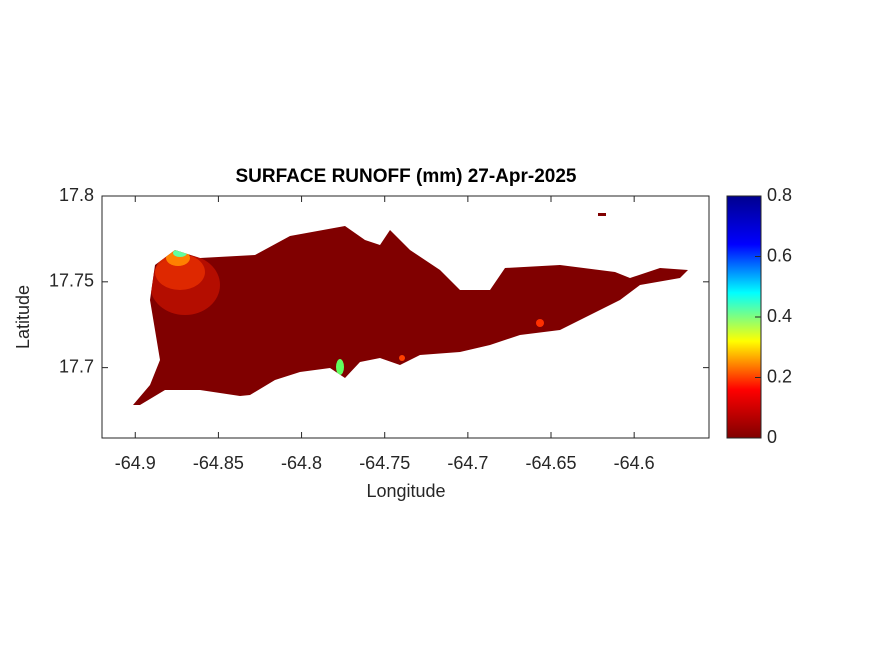  What do you see at coordinates (467, 463) in the screenshot?
I see `x-tick-label: -64.7` at bounding box center [467, 463].